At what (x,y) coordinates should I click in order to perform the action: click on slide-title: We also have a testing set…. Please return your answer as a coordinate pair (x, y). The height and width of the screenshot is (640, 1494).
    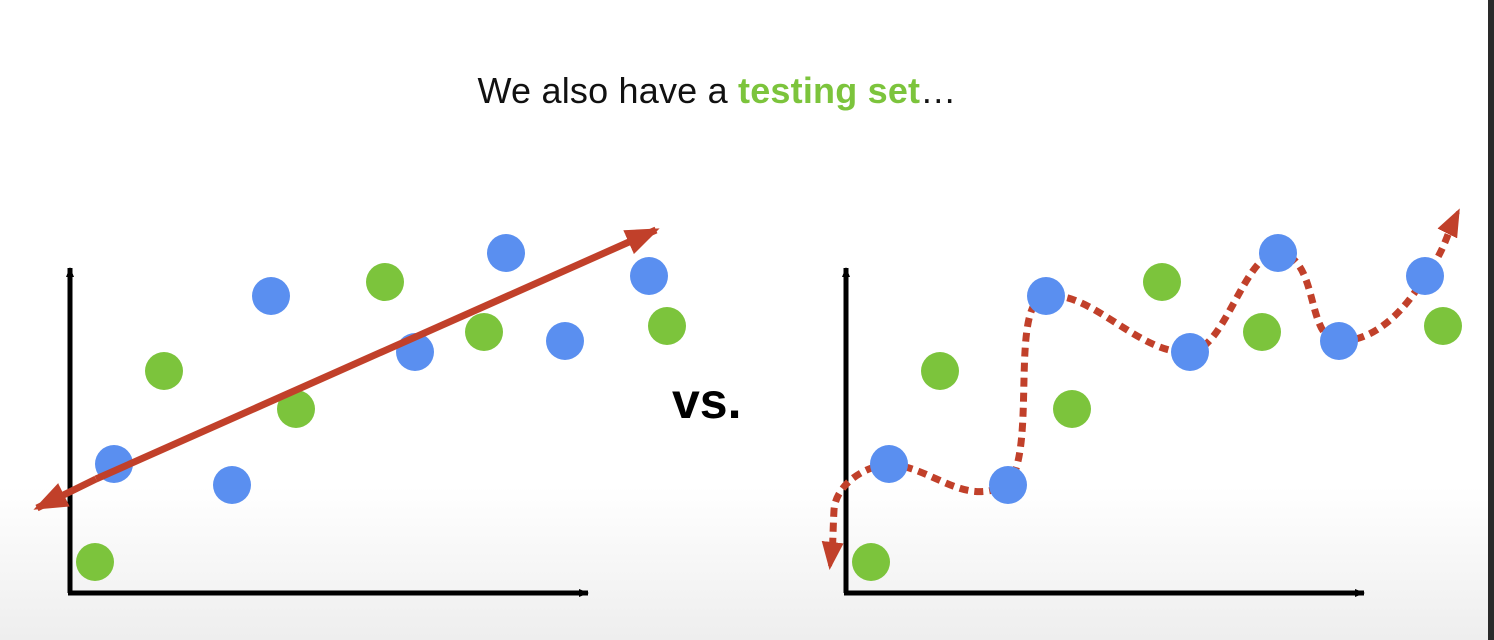
    Looking at the image, I should click on (717, 91).